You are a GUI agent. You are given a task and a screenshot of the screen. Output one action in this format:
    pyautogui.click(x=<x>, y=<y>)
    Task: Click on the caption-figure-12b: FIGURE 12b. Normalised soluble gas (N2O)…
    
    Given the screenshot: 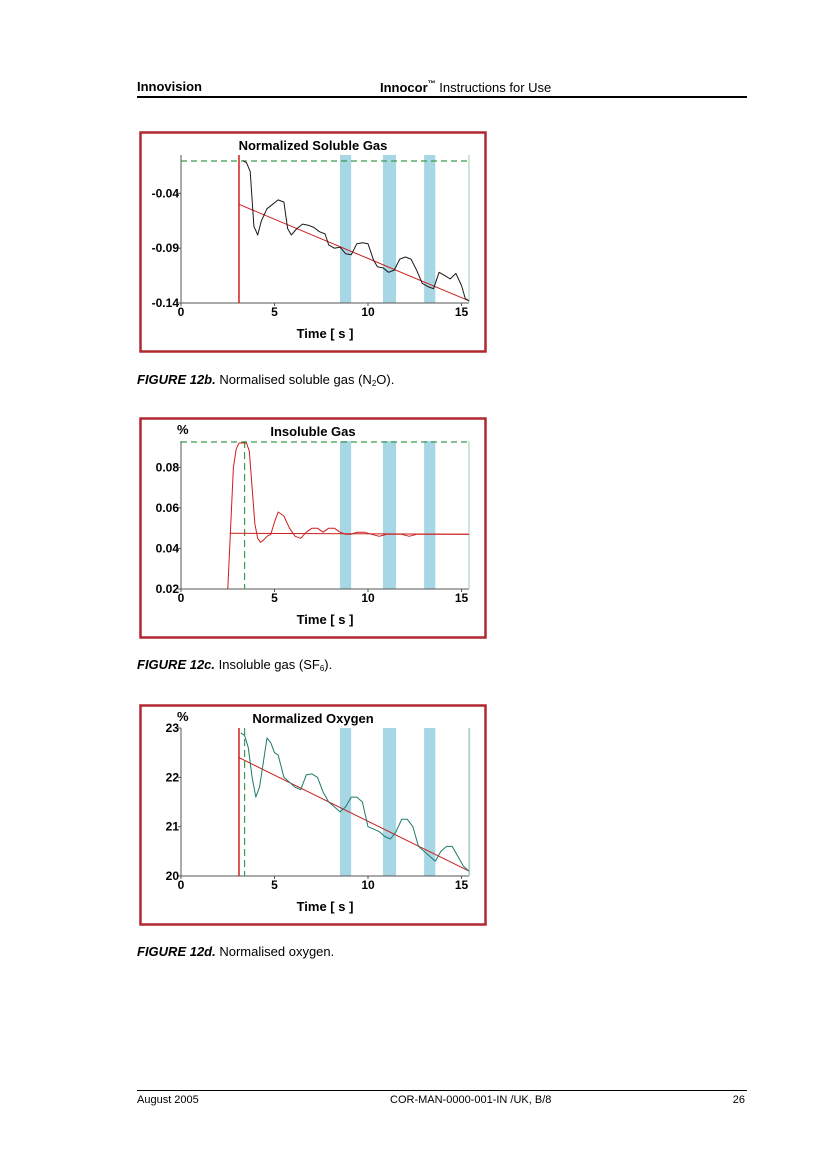 What is the action you would take?
    pyautogui.click(x=265, y=380)
    